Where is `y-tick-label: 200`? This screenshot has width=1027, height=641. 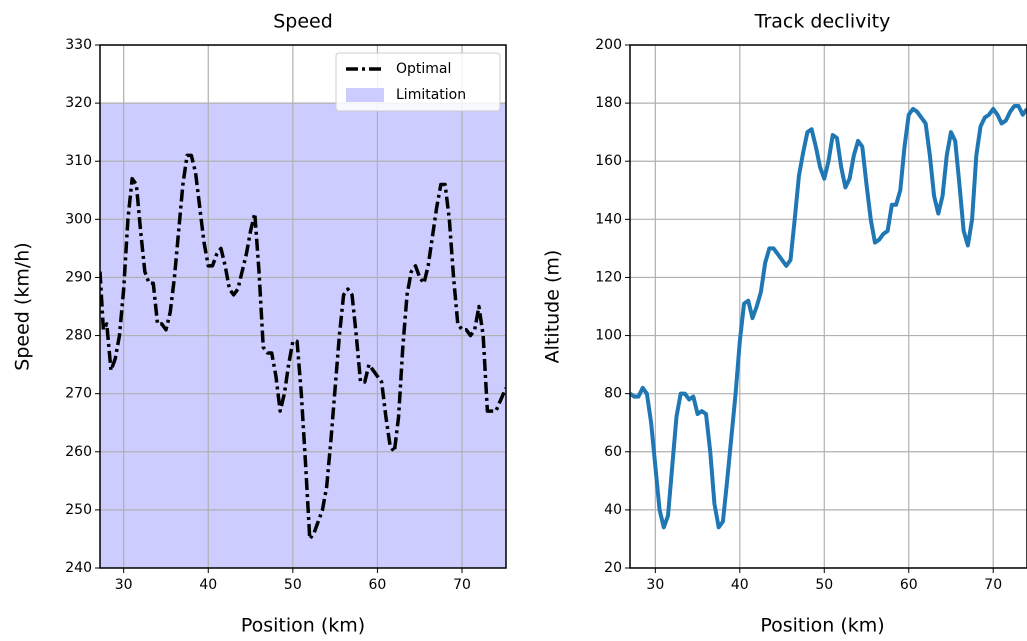 y-tick-label: 200 is located at coordinates (608, 45).